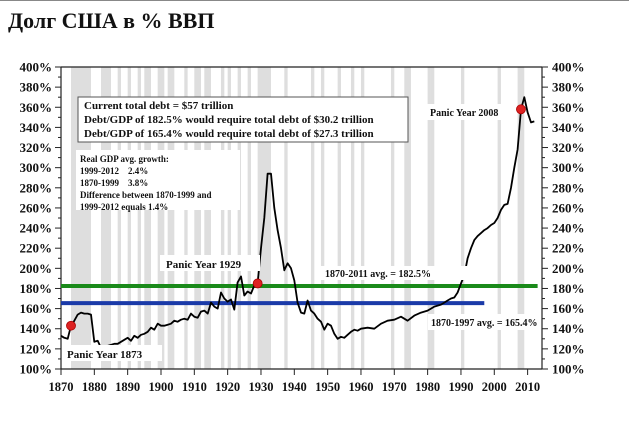 The image size is (629, 441). What do you see at coordinates (160, 387) in the screenshot?
I see `x-tick-label: 1900` at bounding box center [160, 387].